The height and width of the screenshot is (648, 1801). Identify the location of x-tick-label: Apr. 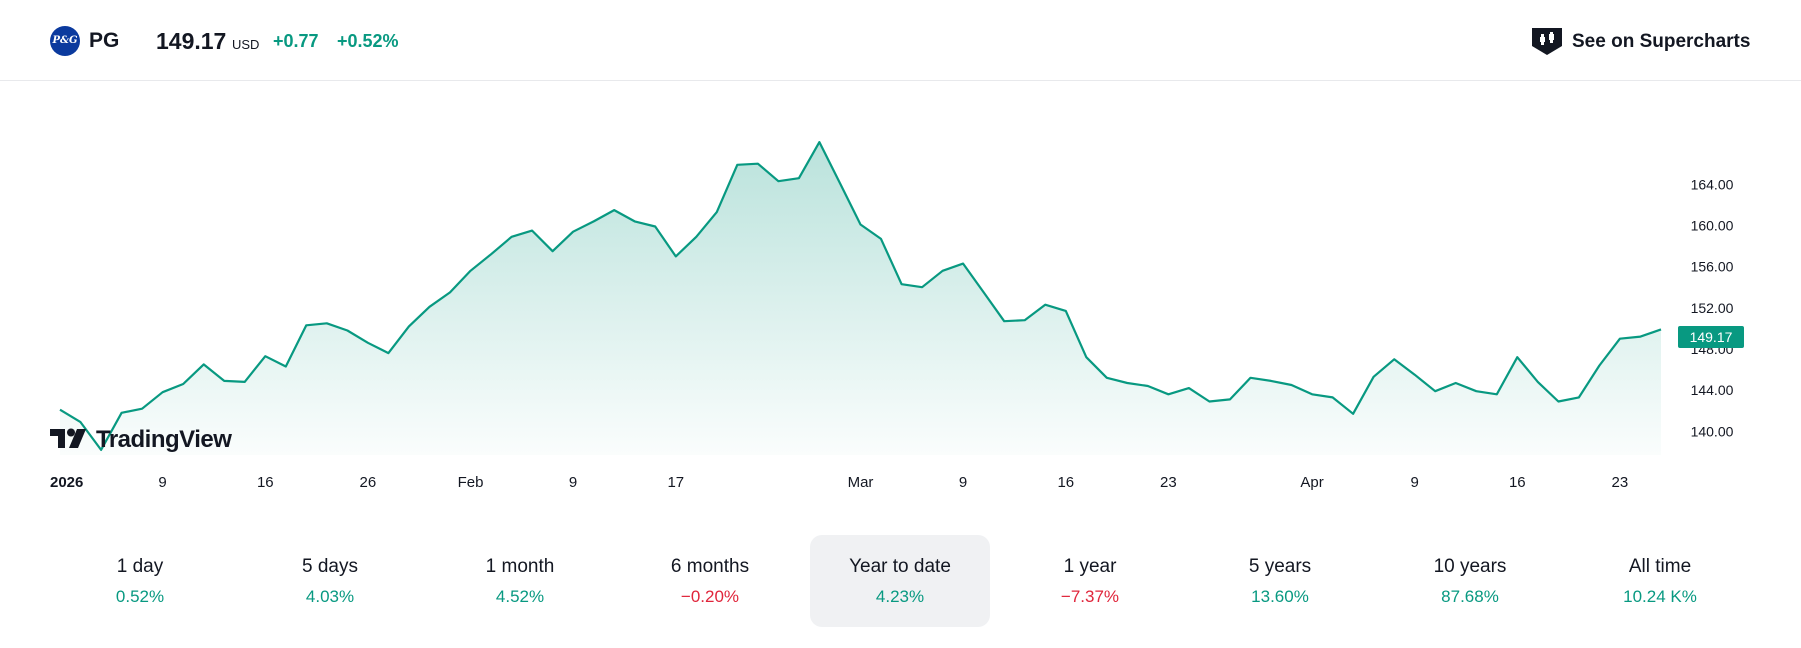
(1311, 482).